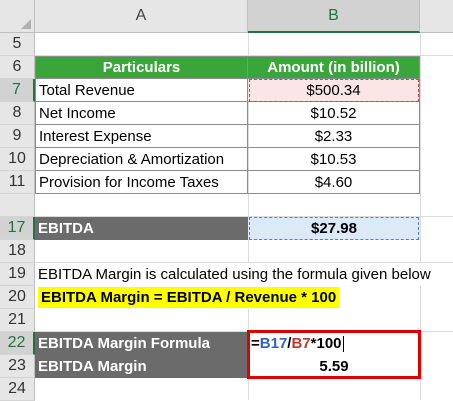  I want to click on row-6: 6 Particulars Amount (in billion), so click(226, 67).